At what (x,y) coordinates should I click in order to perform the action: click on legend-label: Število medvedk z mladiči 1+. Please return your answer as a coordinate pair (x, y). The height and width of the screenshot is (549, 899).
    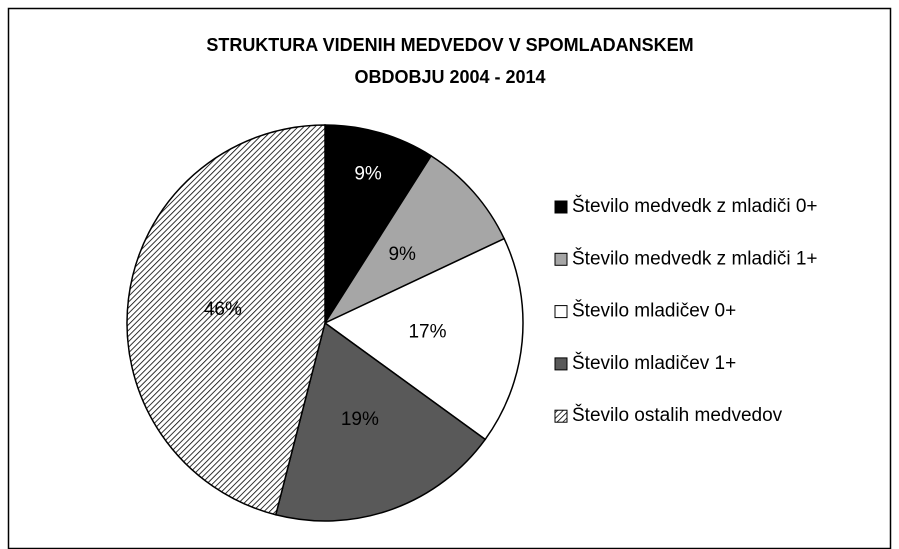
    Looking at the image, I should click on (695, 258).